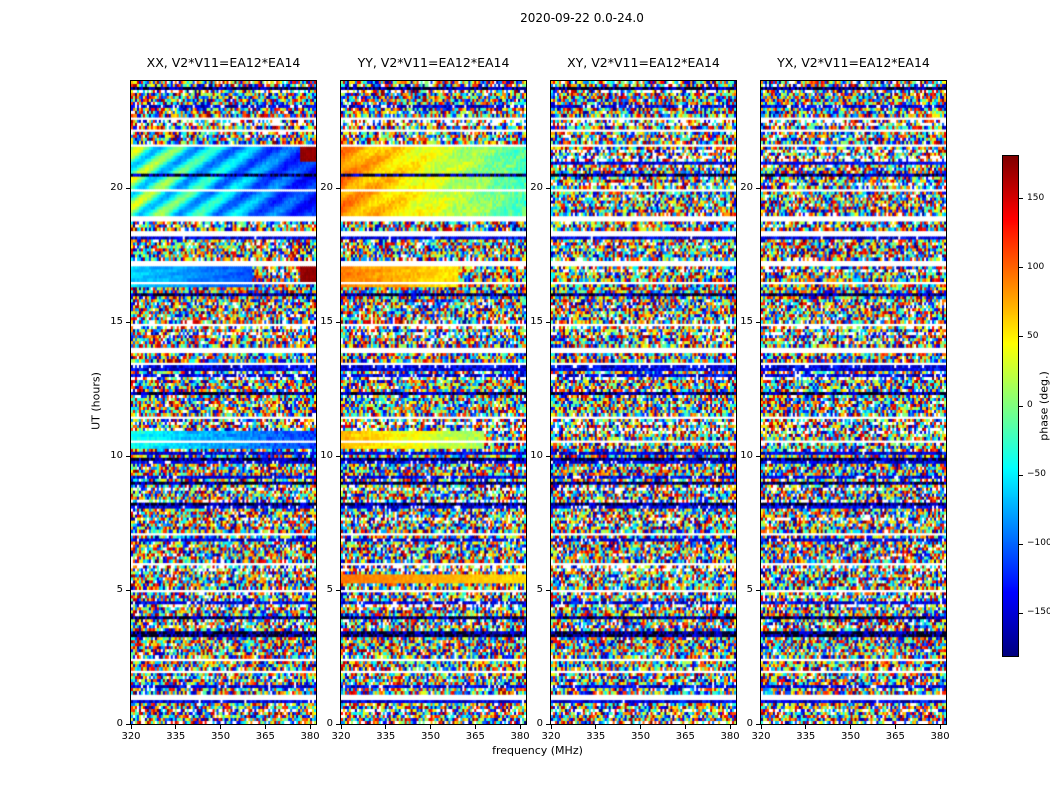  What do you see at coordinates (537, 750) in the screenshot?
I see `x-axis-label: frequency (MHz)` at bounding box center [537, 750].